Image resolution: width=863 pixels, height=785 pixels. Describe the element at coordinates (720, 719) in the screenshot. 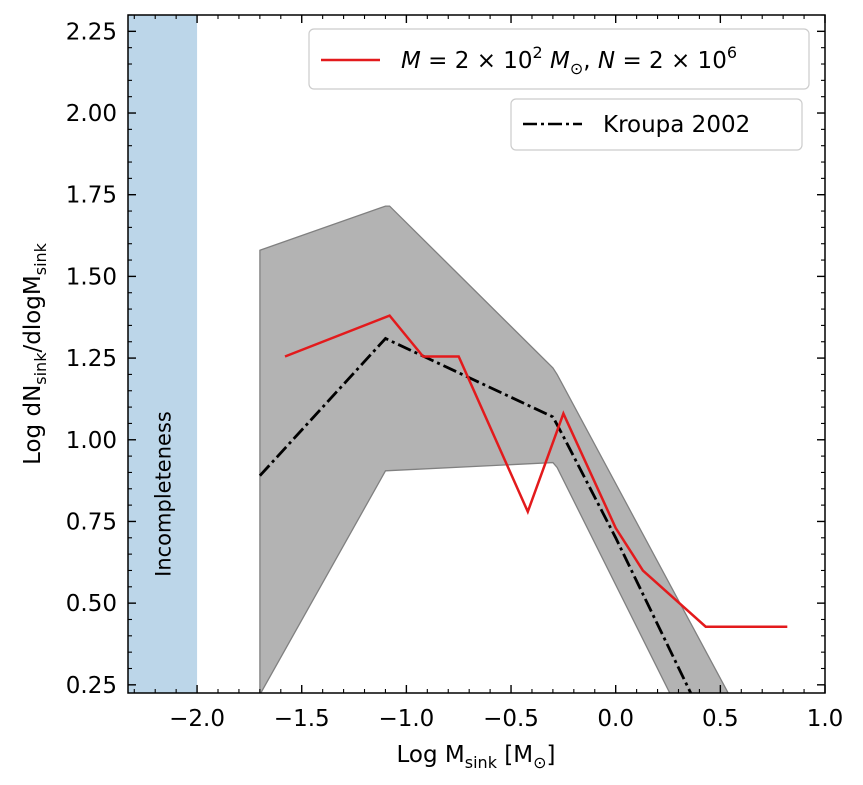

I see `x-tick-label: 0.5` at that location.